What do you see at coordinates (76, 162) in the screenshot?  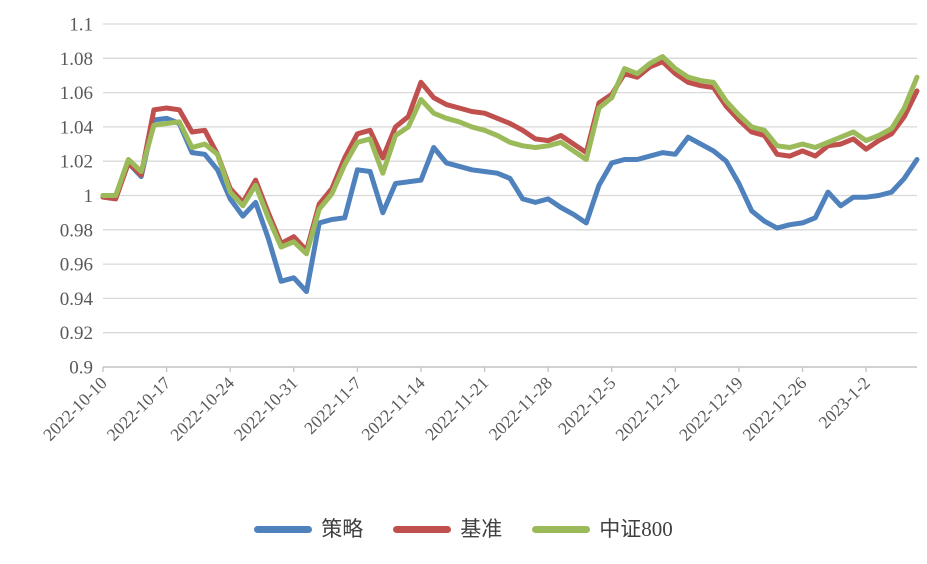 I see `y-axis-label: 1.02` at bounding box center [76, 162].